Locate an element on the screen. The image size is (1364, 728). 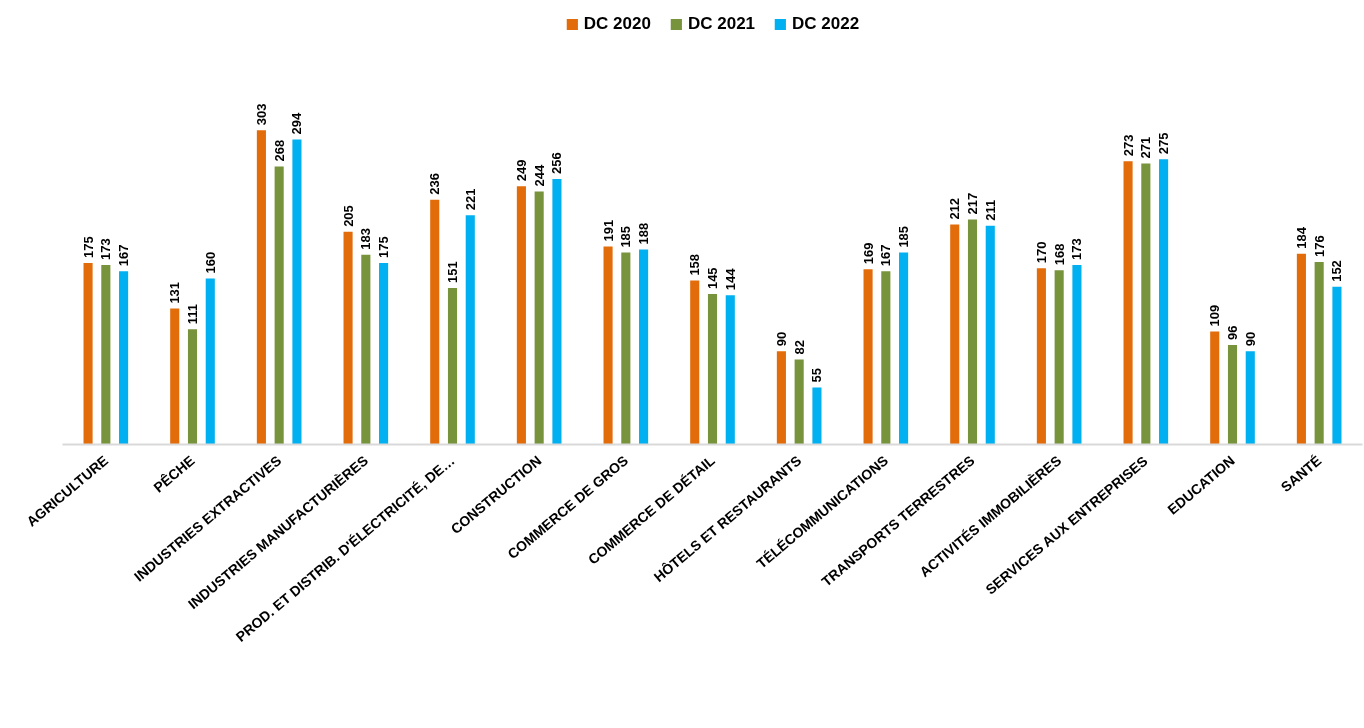
data-label: 170 is located at coordinates (1041, 252).